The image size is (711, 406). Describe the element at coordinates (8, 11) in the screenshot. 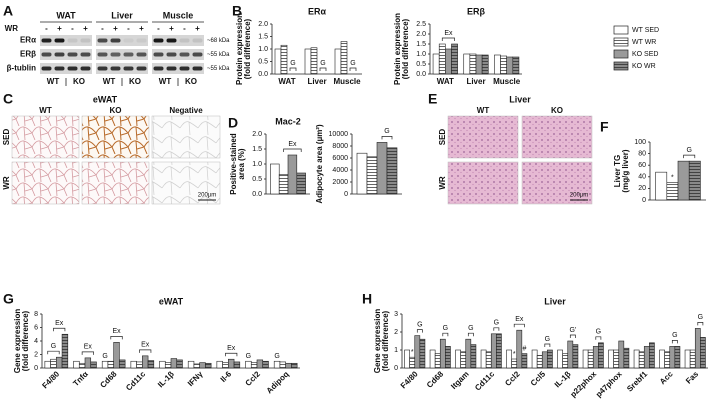

I see `panel-letter: A` at that location.